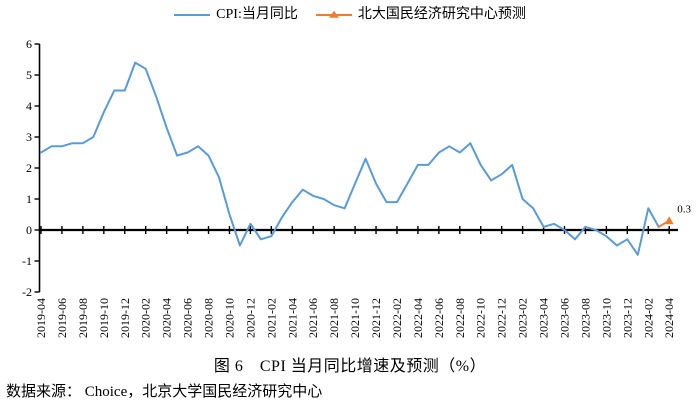 Image resolution: width=700 pixels, height=406 pixels. I want to click on forecast-legend-line-icon, so click(333, 14).